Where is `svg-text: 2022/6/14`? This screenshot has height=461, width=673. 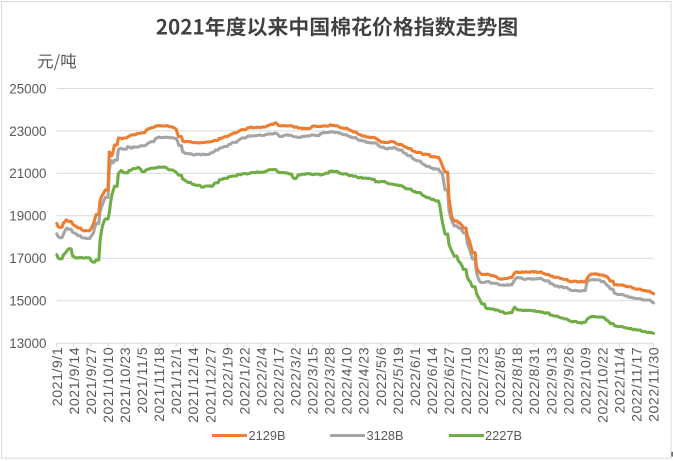 svg-text: 2022/6/14 is located at coordinates (433, 381).